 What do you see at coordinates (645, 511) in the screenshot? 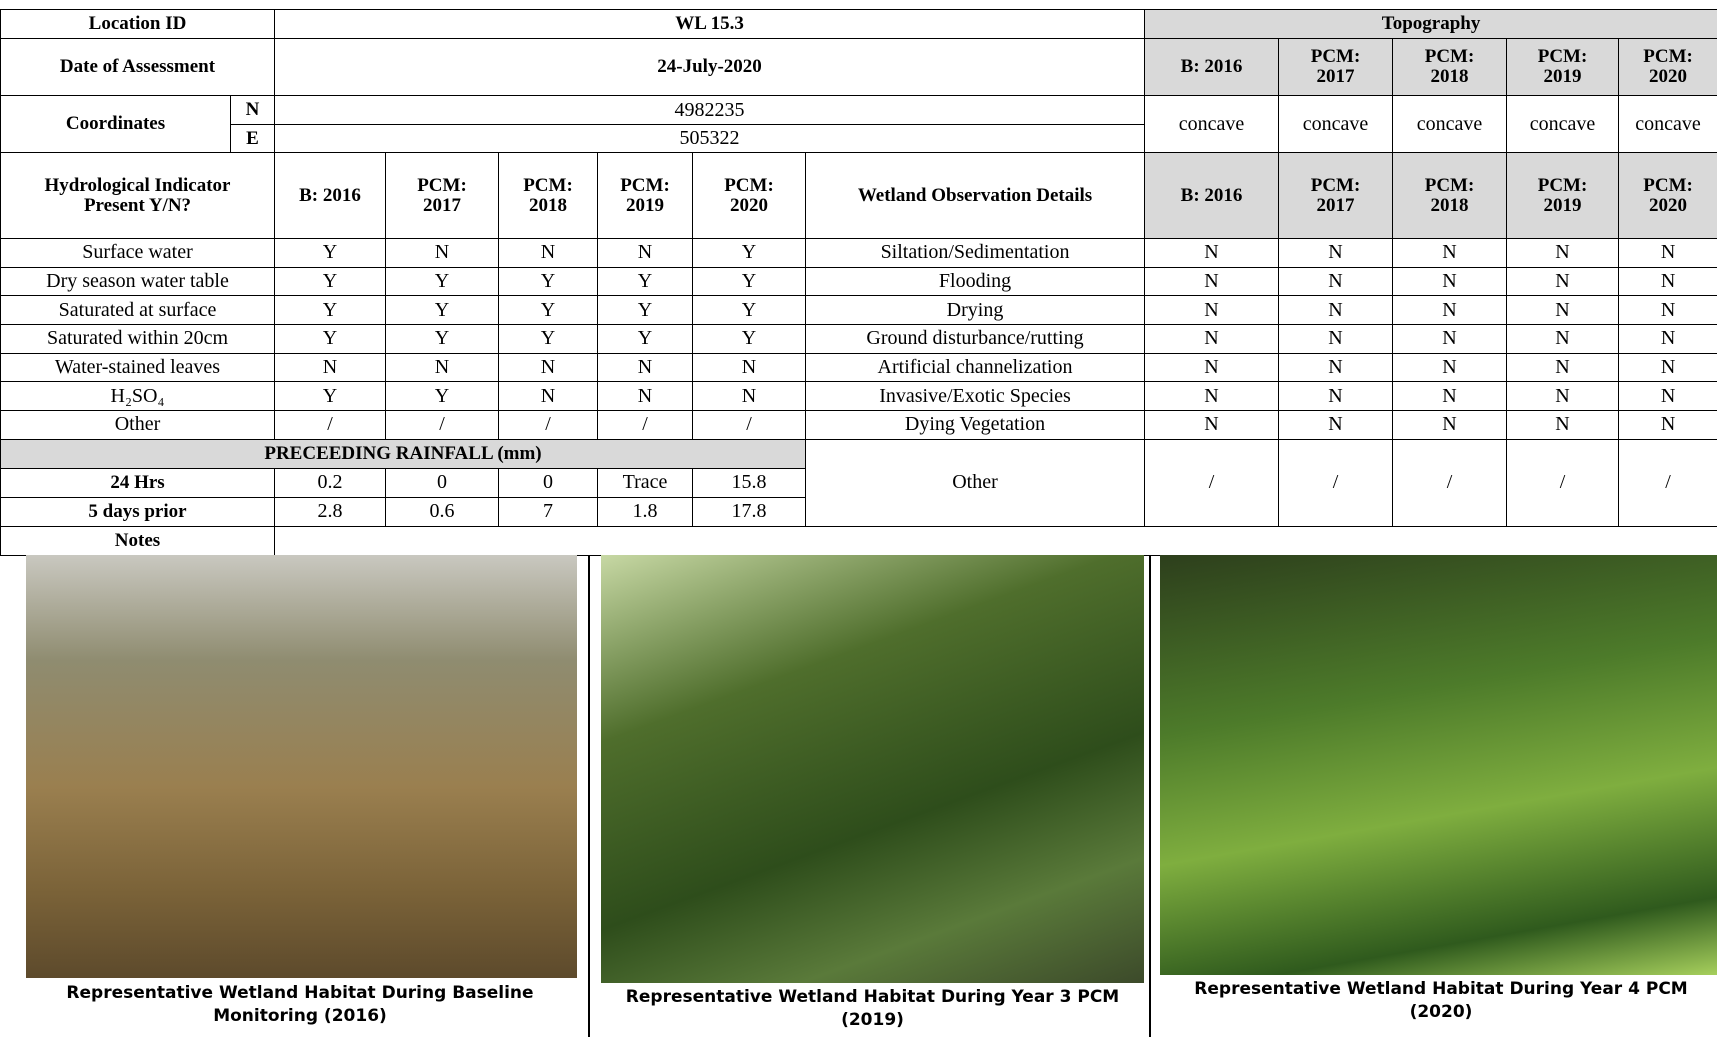
I see `cell: 1.8` at bounding box center [645, 511].